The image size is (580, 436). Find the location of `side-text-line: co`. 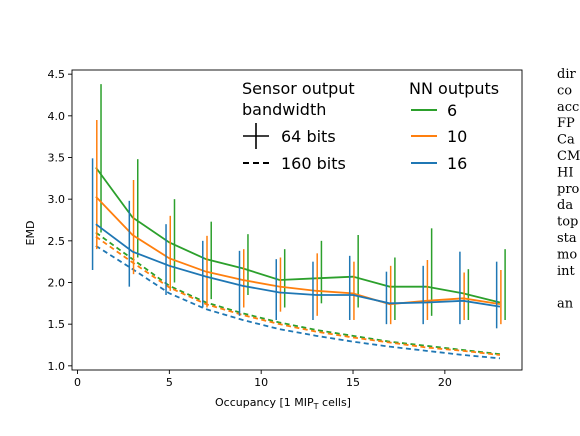

side-text-line: co is located at coordinates (564, 90).